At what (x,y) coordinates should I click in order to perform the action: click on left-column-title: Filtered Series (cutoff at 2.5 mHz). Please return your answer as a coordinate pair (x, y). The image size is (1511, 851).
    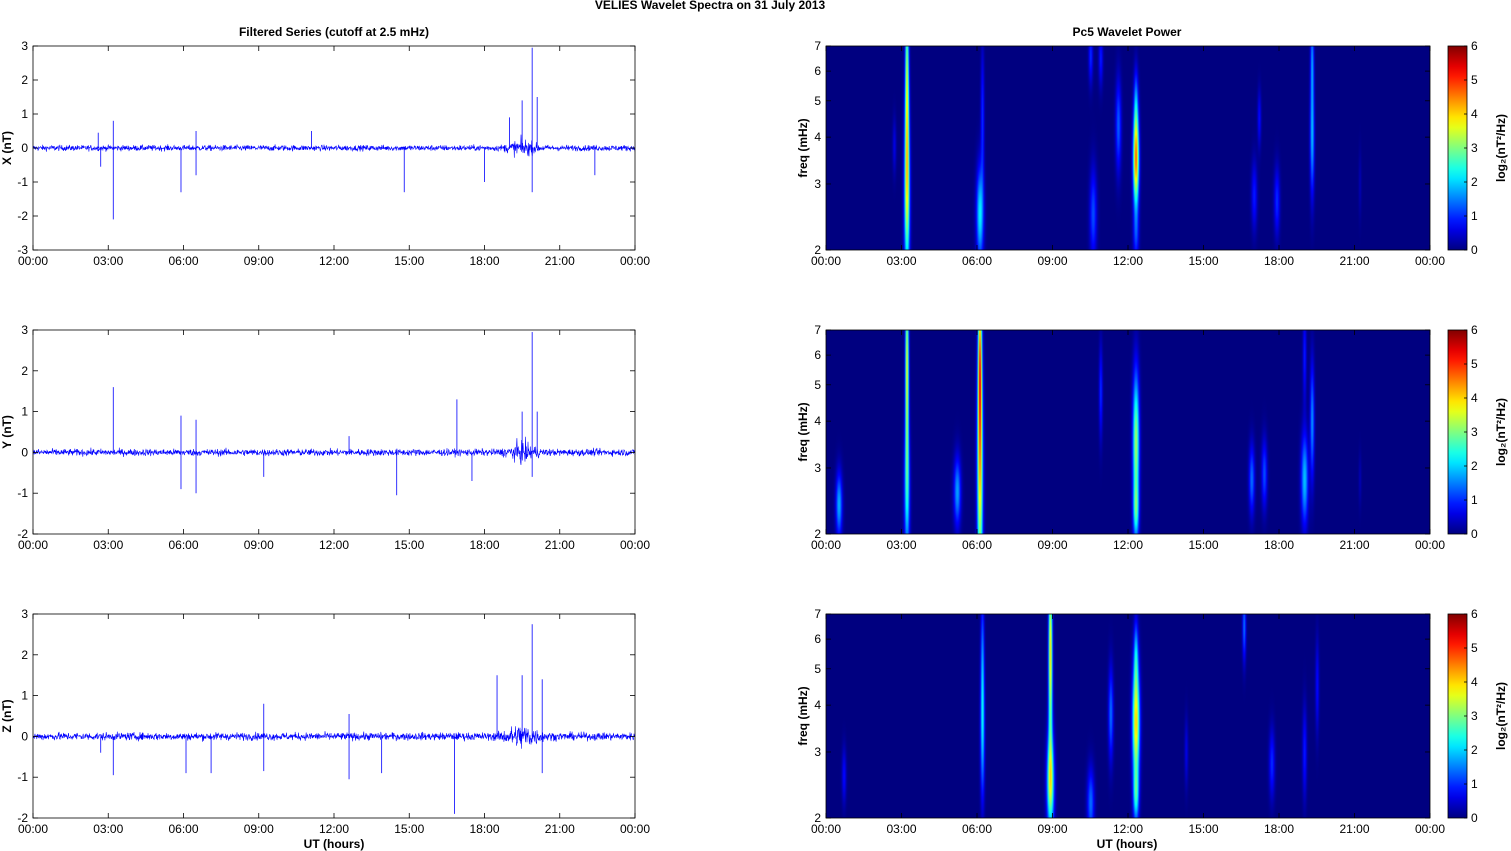
    Looking at the image, I should click on (334, 32).